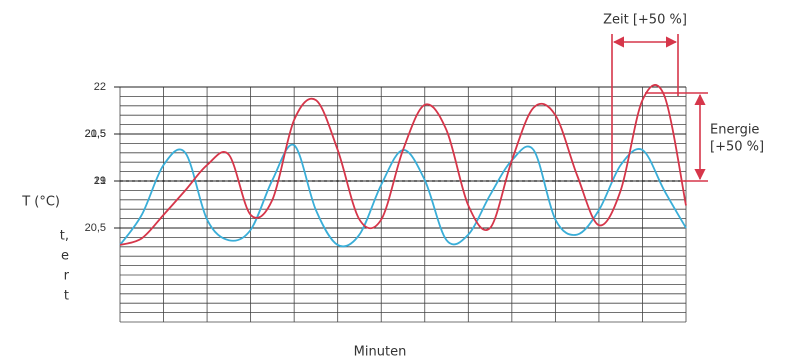 The width and height of the screenshot is (794, 362). What do you see at coordinates (64, 236) in the screenshot?
I see `left-note: t,` at bounding box center [64, 236].